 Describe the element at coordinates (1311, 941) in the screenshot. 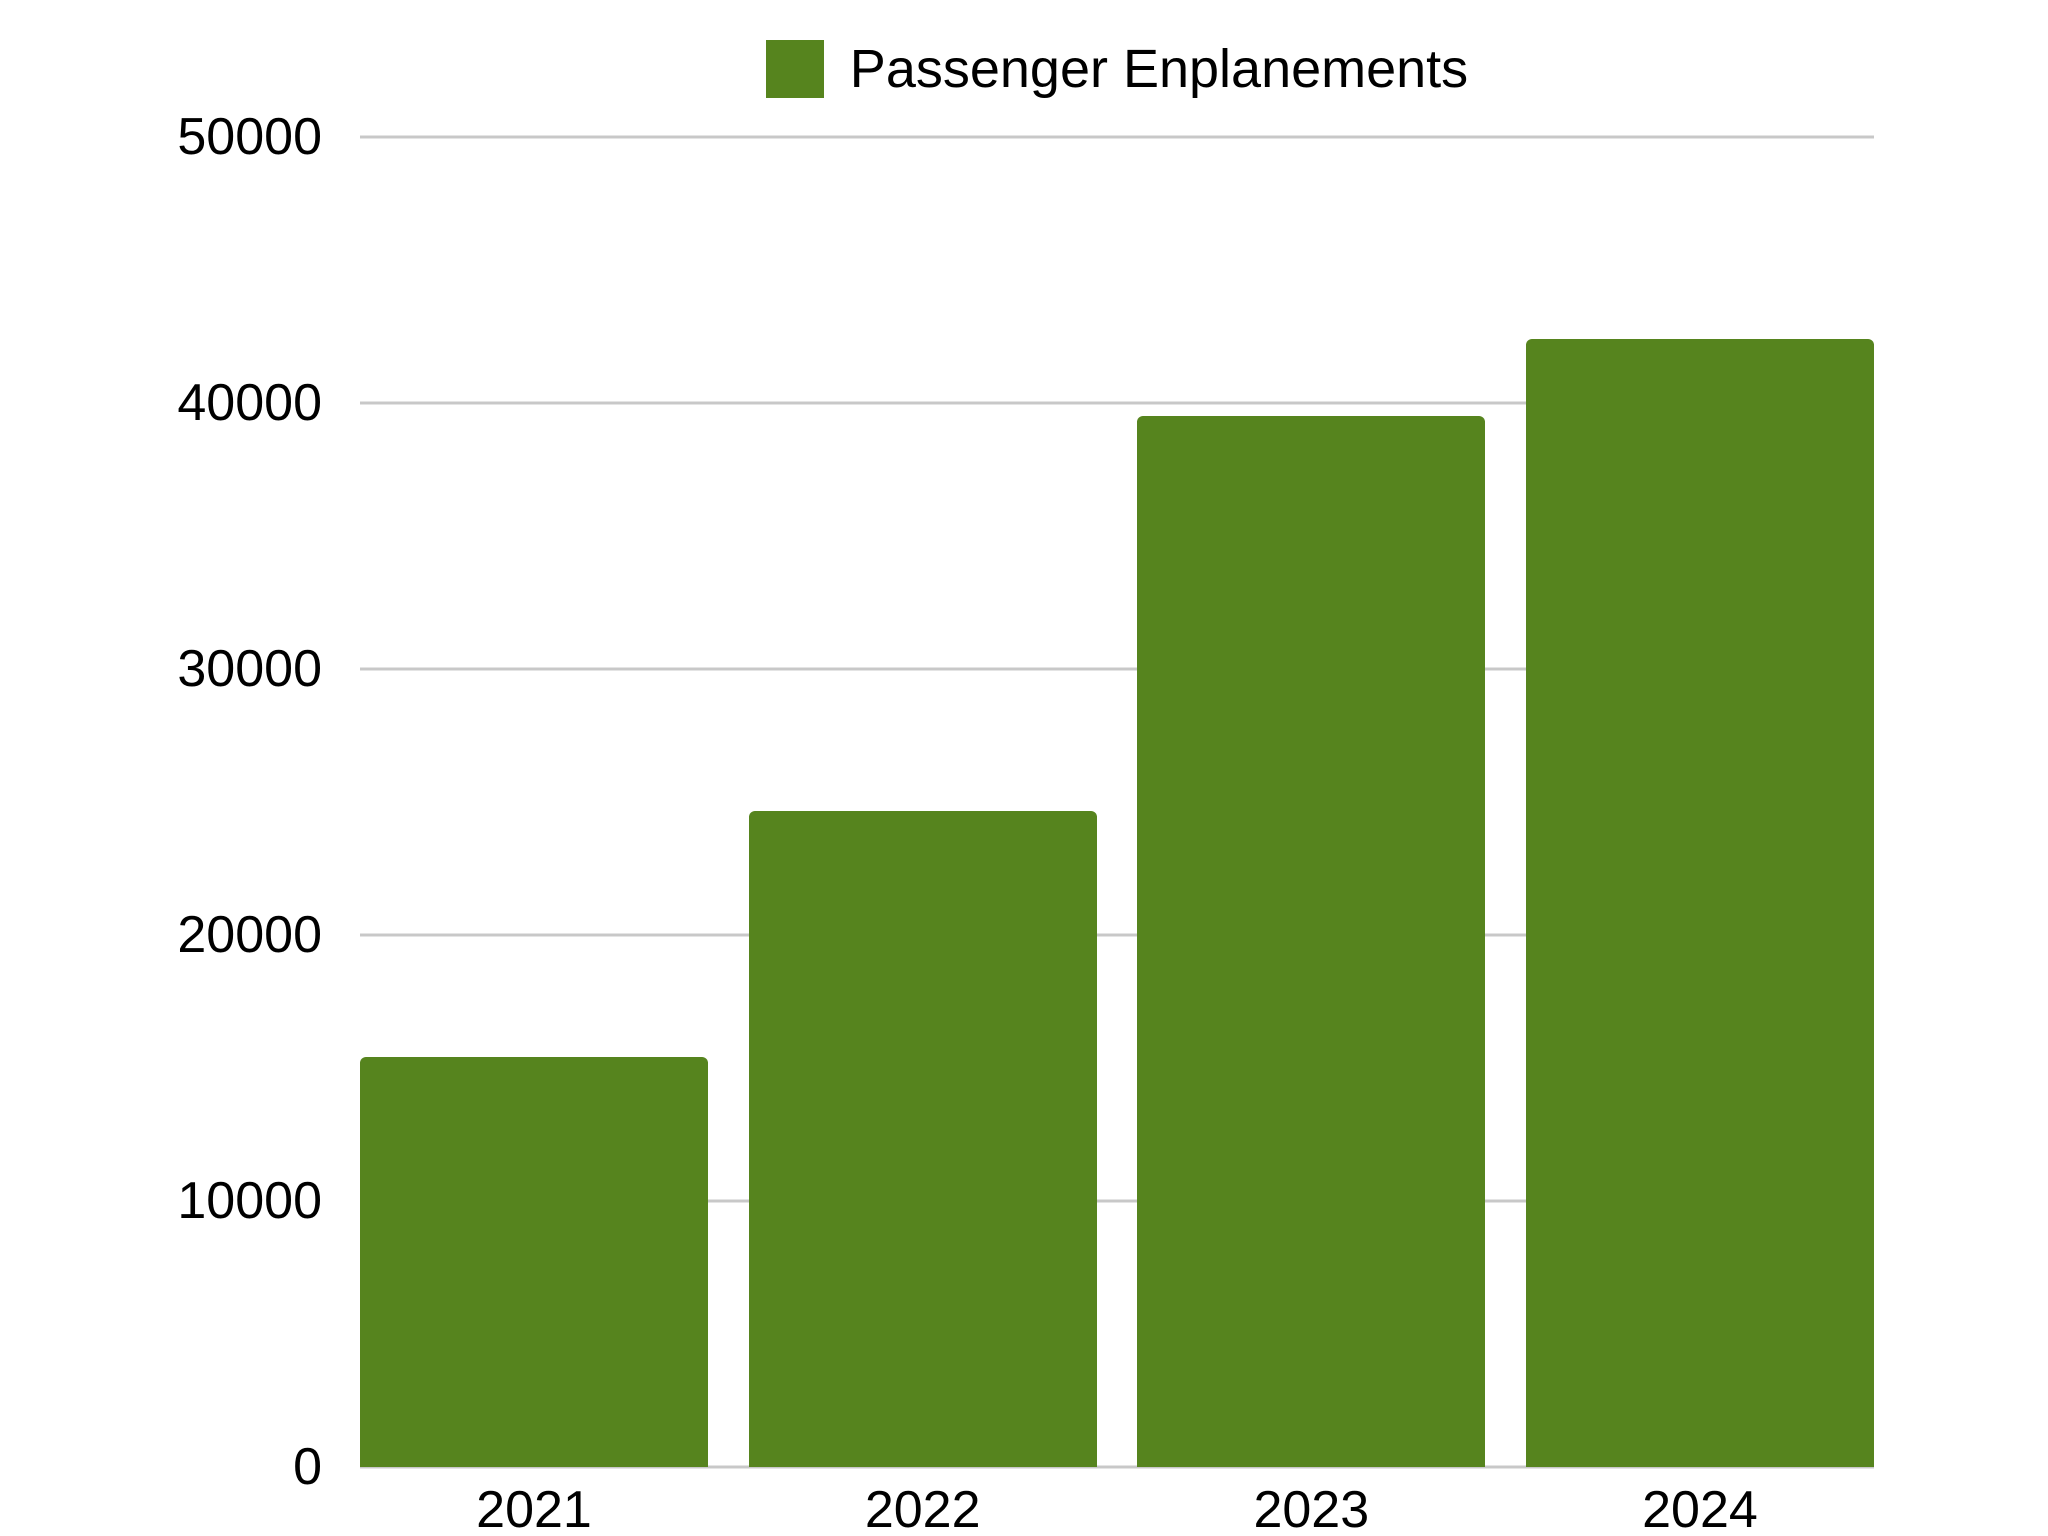

I see `bar-2023` at that location.